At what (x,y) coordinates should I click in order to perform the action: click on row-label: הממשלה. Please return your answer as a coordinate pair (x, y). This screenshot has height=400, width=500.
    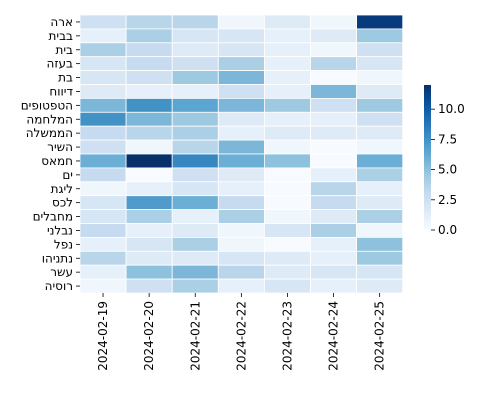
    Looking at the image, I should click on (49, 133).